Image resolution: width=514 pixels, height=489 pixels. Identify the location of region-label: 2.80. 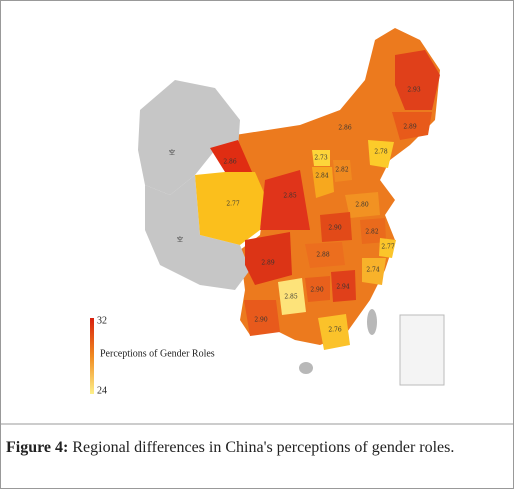
(362, 205).